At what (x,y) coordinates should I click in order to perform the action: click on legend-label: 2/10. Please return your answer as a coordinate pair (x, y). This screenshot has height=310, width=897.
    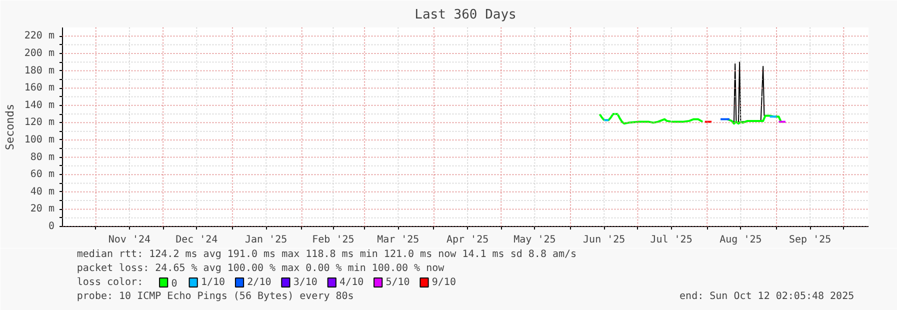
    Looking at the image, I should click on (259, 282).